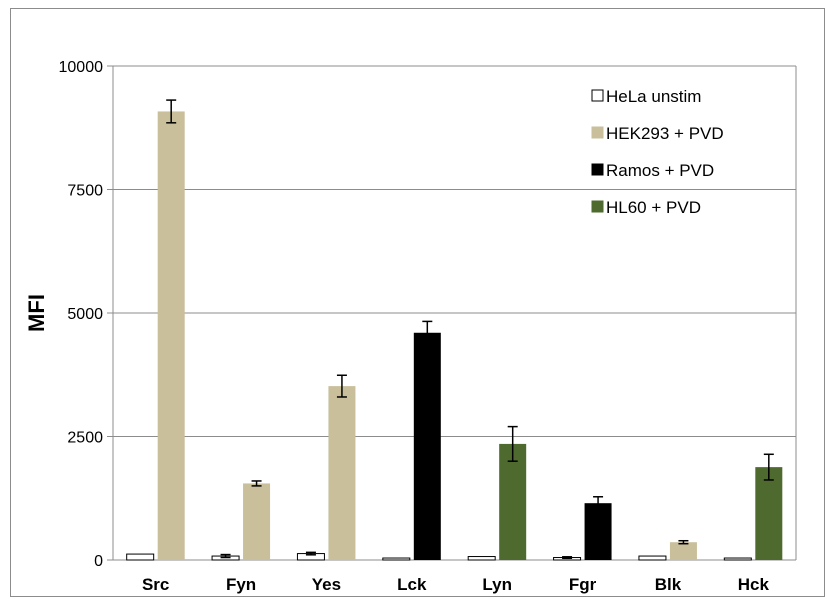  I want to click on y-axis-label: MFI, so click(36, 313).